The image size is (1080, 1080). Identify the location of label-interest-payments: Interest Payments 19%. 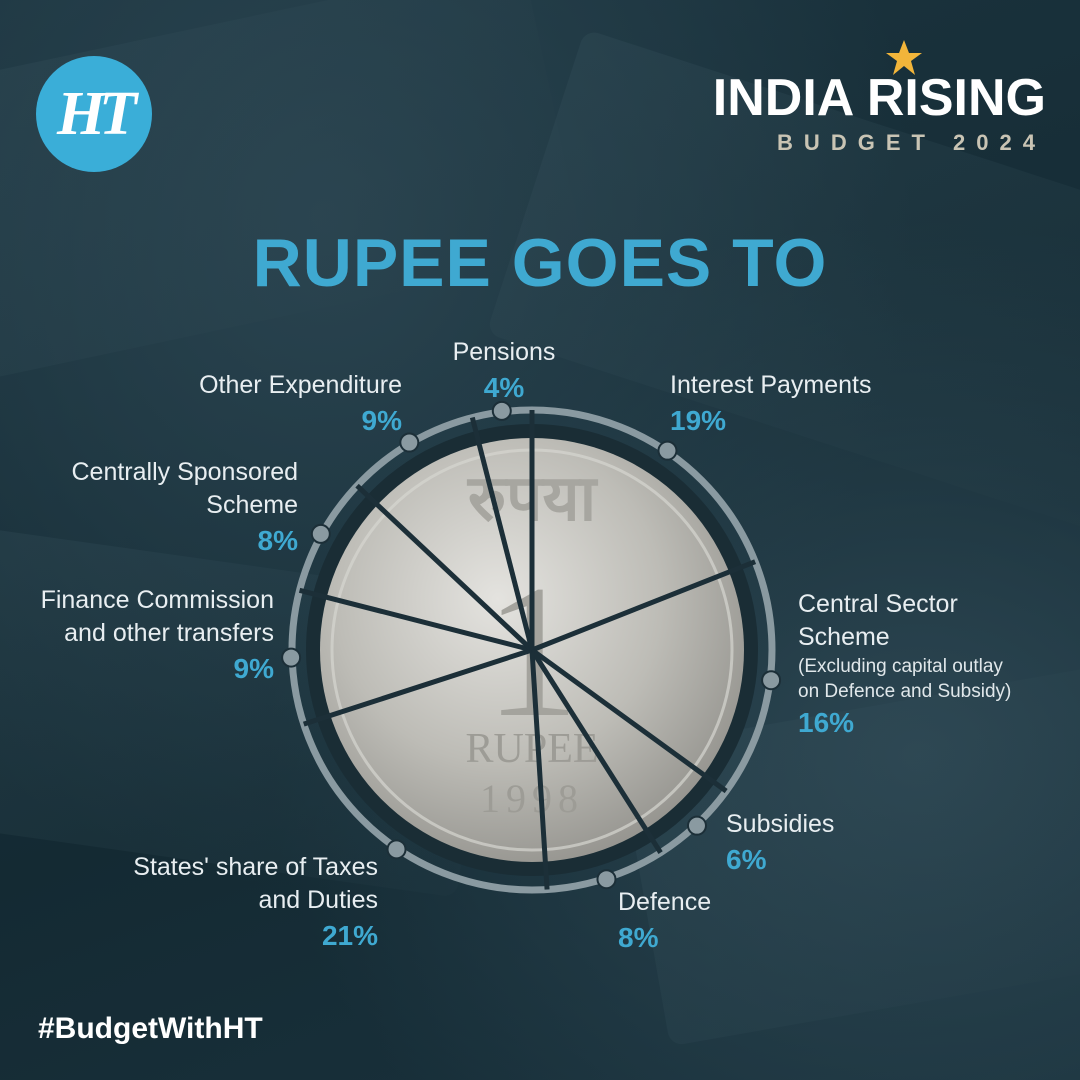
(820, 404).